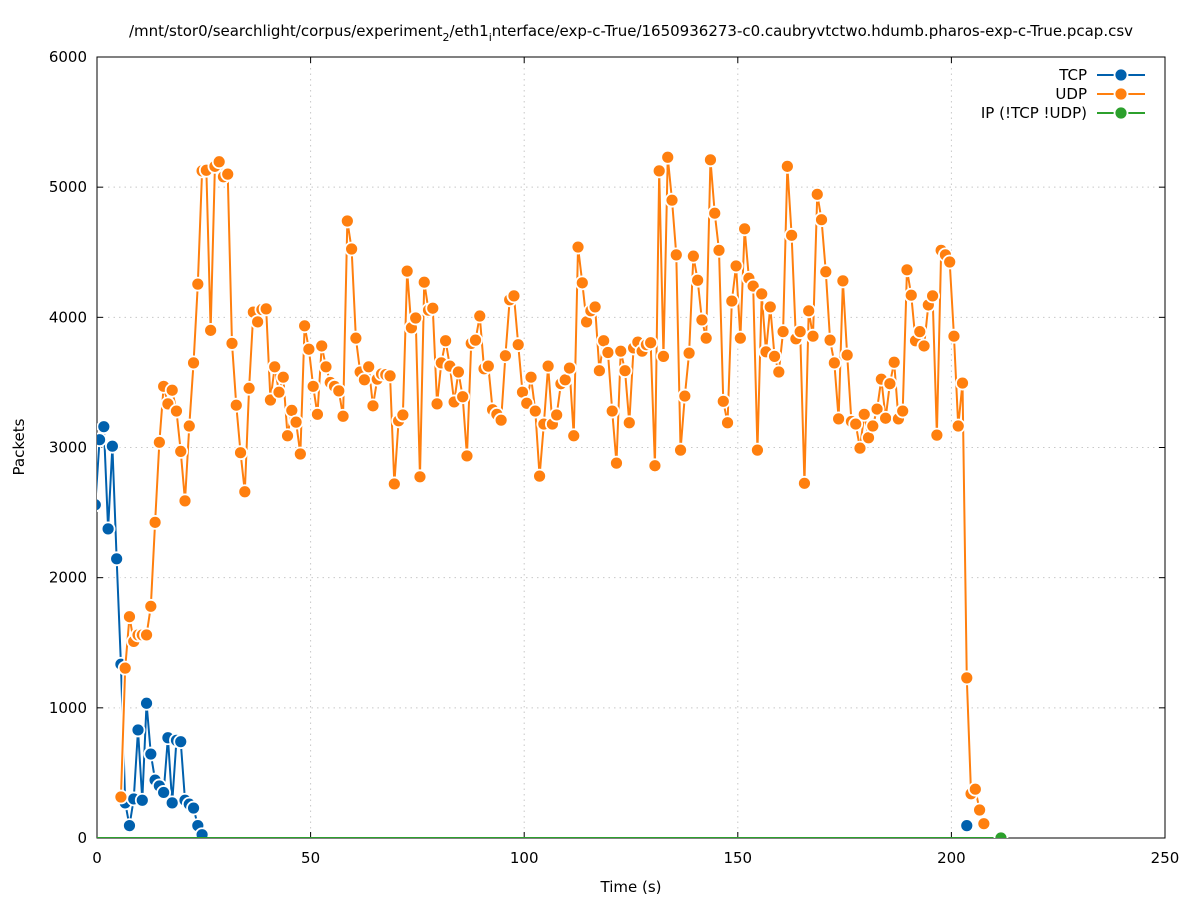  Describe the element at coordinates (310, 858) in the screenshot. I see `x-tick-label: 50` at that location.